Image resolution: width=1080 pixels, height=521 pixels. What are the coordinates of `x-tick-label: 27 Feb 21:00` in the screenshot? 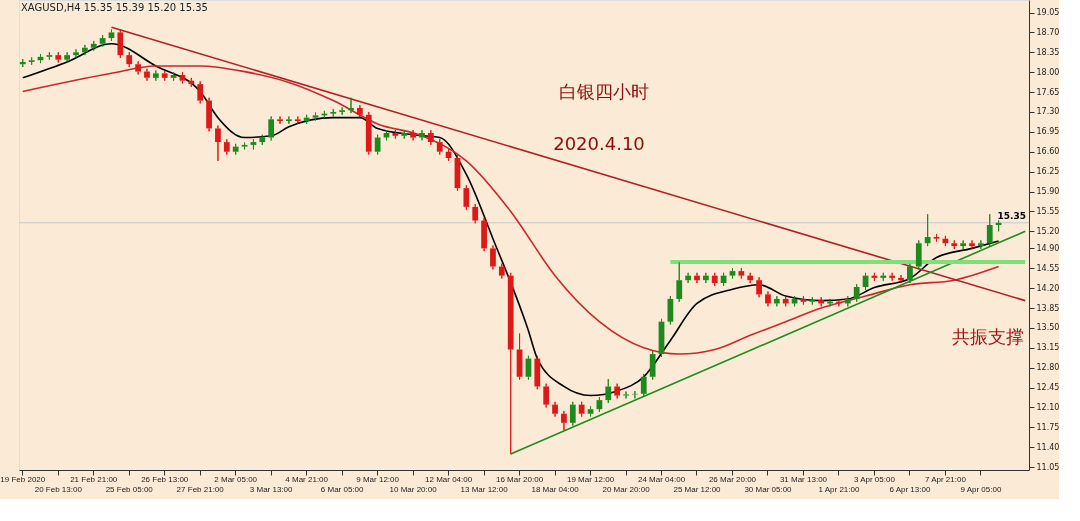 It's located at (200, 489).